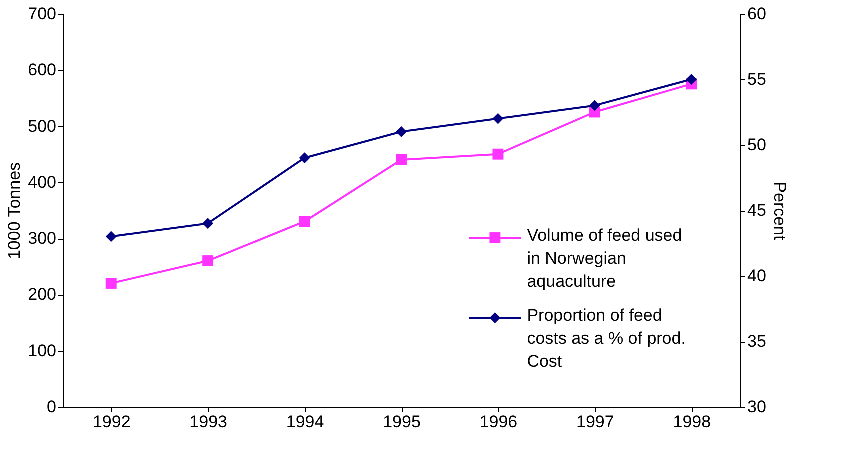 This screenshot has width=846, height=456. What do you see at coordinates (595, 422) in the screenshot?
I see `x-tick-label: 1997` at bounding box center [595, 422].